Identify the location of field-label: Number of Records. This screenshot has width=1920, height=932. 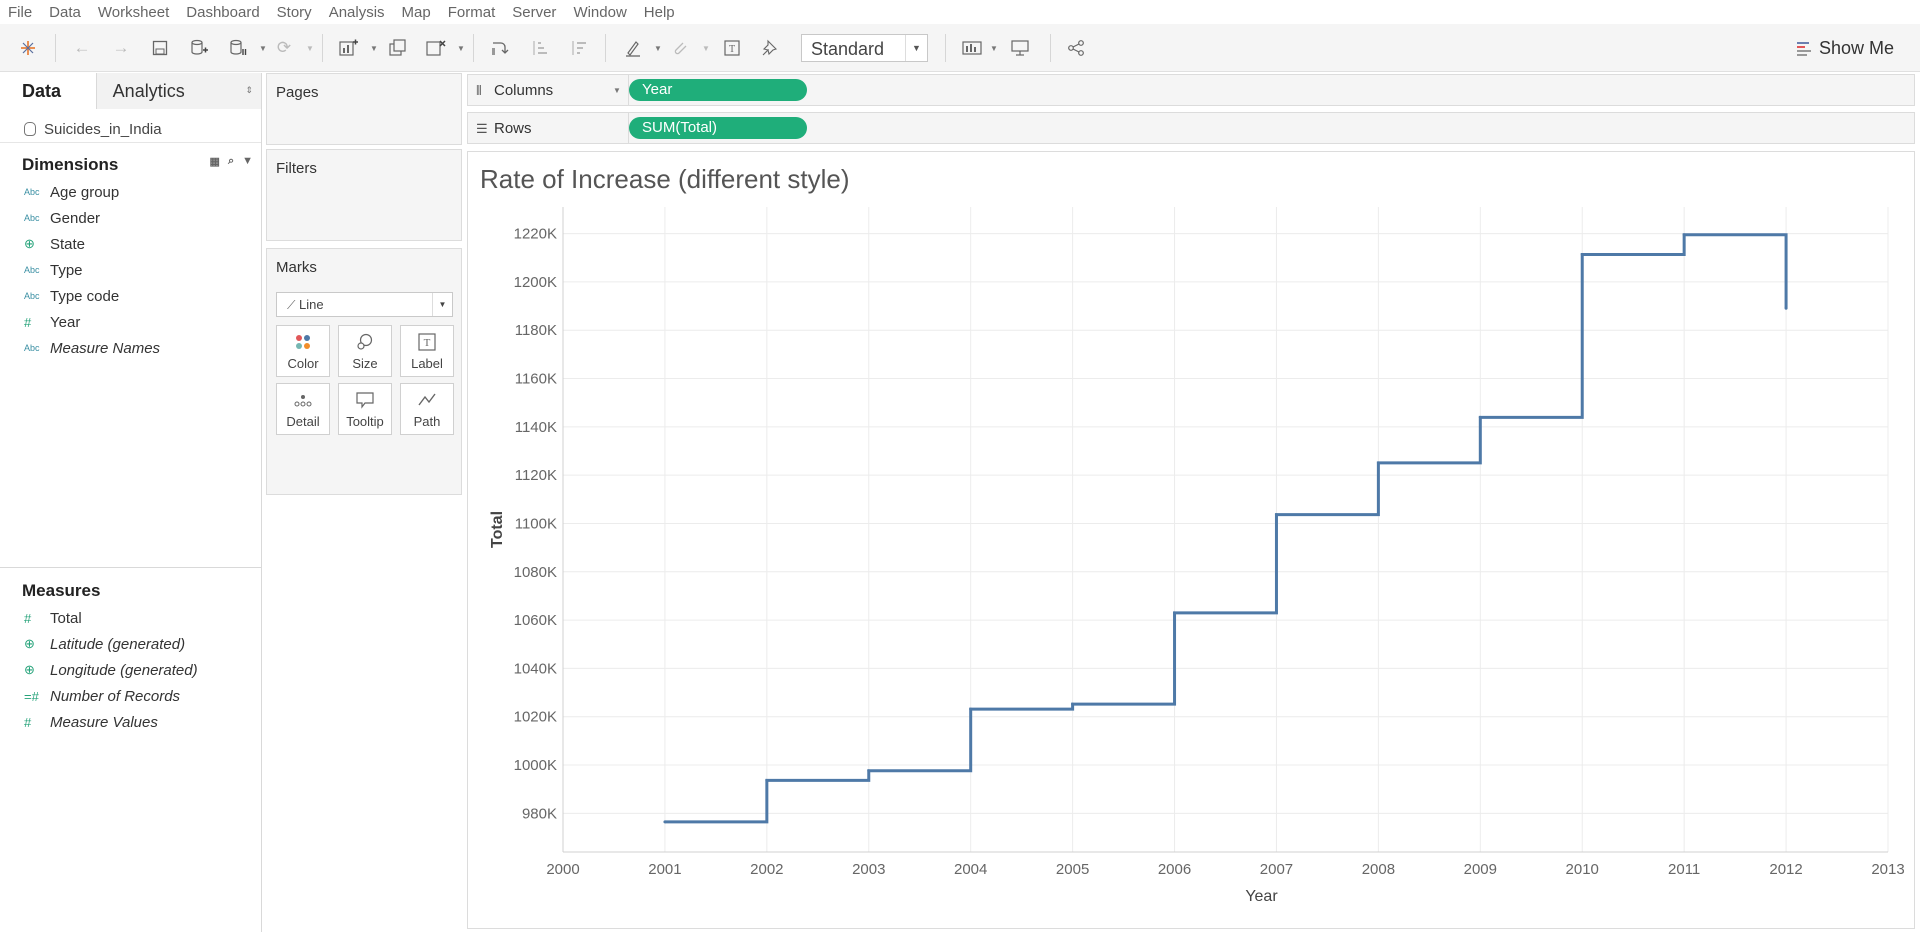
(115, 696).